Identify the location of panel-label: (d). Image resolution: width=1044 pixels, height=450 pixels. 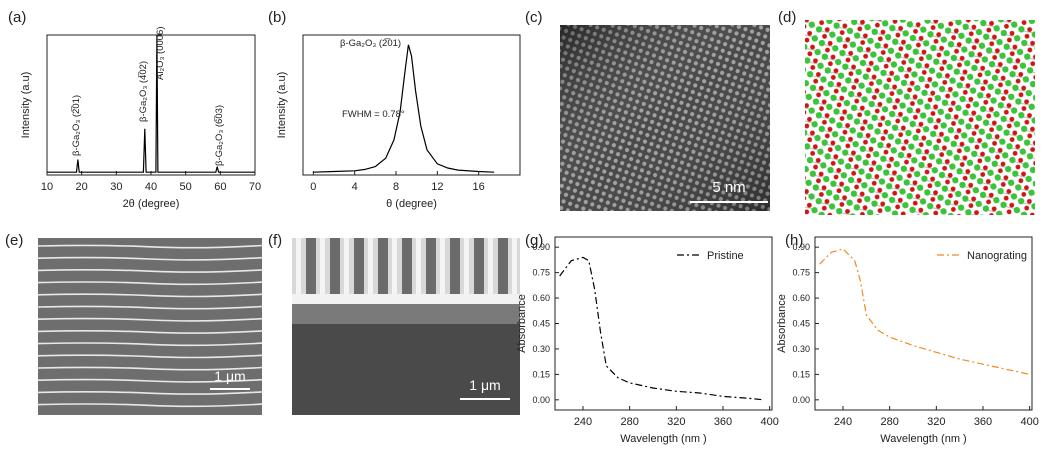
(787, 17).